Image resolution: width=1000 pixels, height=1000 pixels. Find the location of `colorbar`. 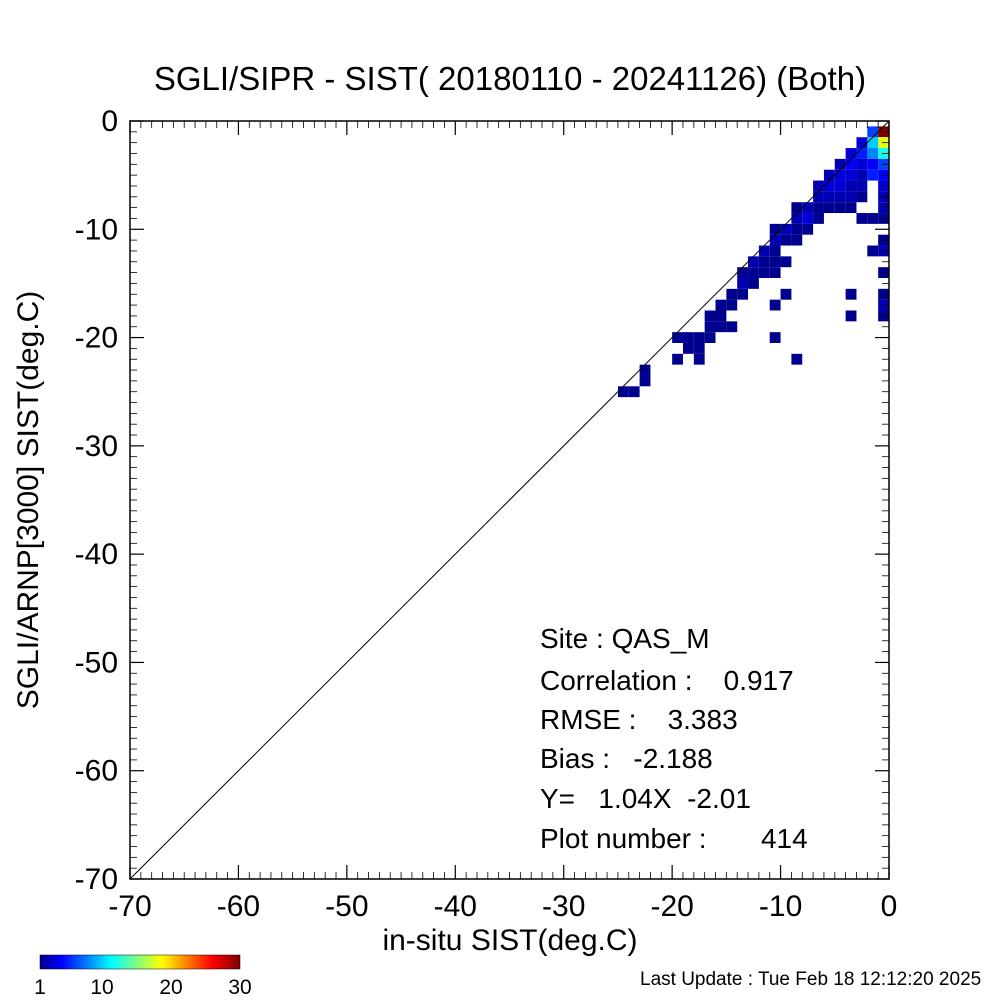

colorbar is located at coordinates (140, 962).